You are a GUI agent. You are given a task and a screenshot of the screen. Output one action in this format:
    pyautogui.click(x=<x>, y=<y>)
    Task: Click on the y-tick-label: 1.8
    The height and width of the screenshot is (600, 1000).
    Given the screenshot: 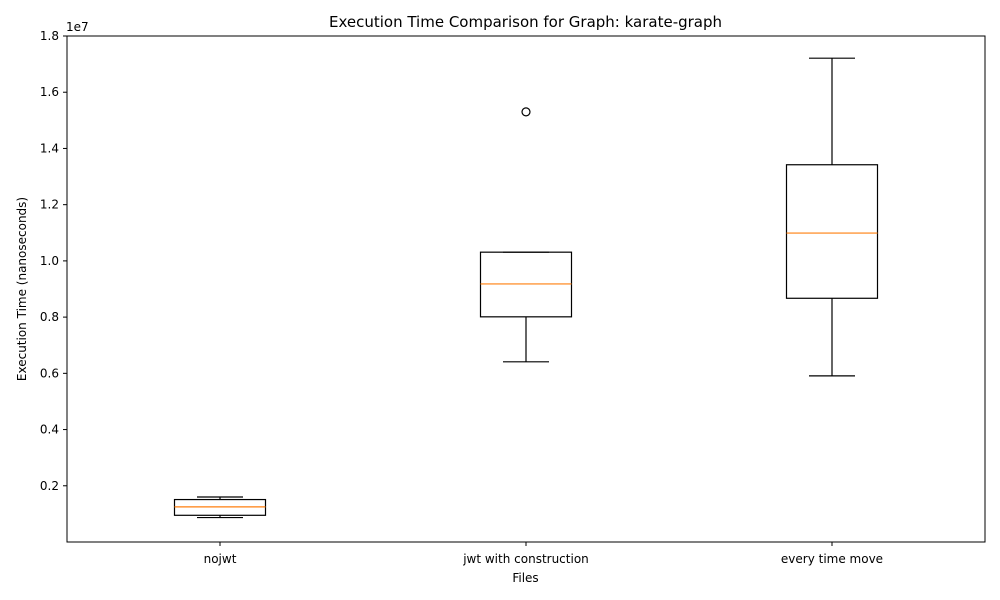 What is the action you would take?
    pyautogui.click(x=49, y=36)
    